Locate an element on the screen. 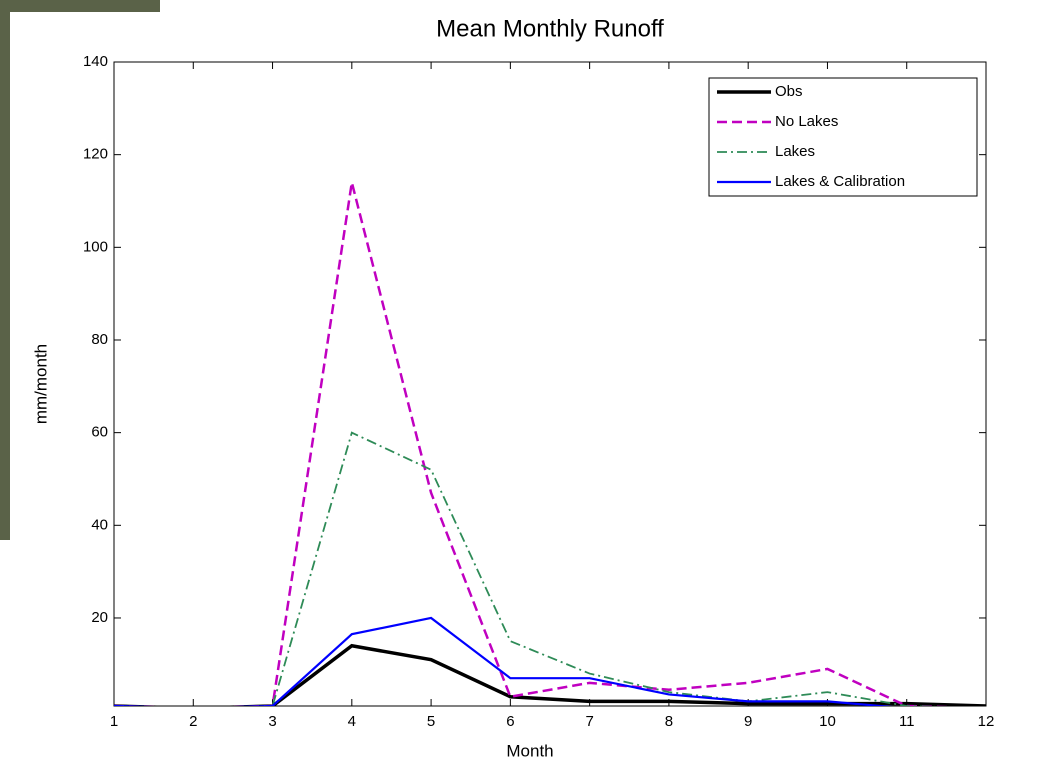  y-tick-label: 40 is located at coordinates (99, 524).